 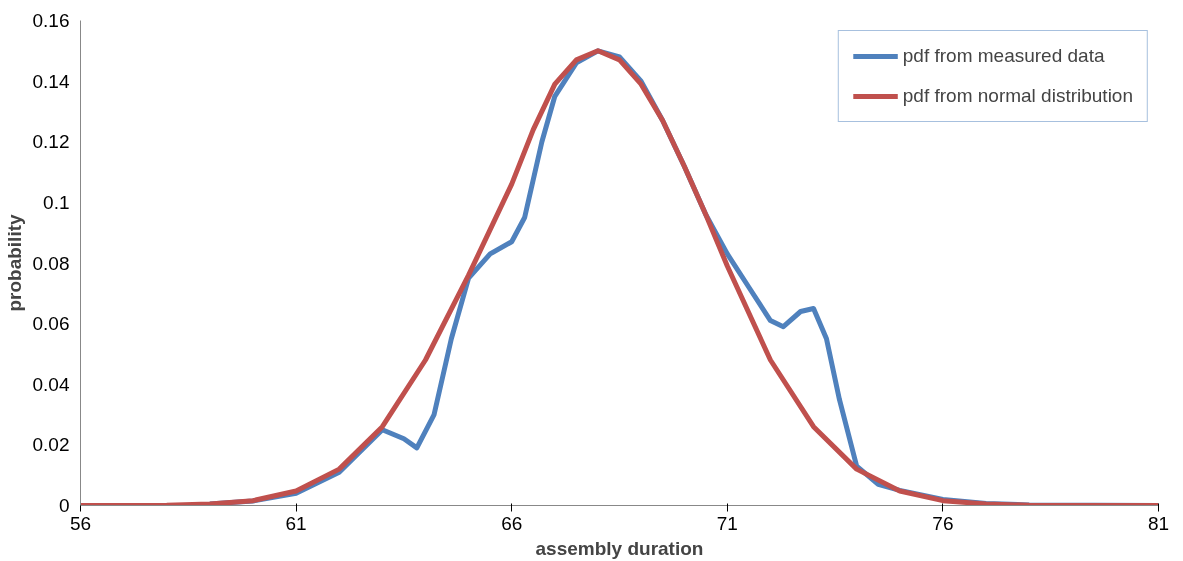 I want to click on y-axis-title: probability, so click(x=14, y=263).